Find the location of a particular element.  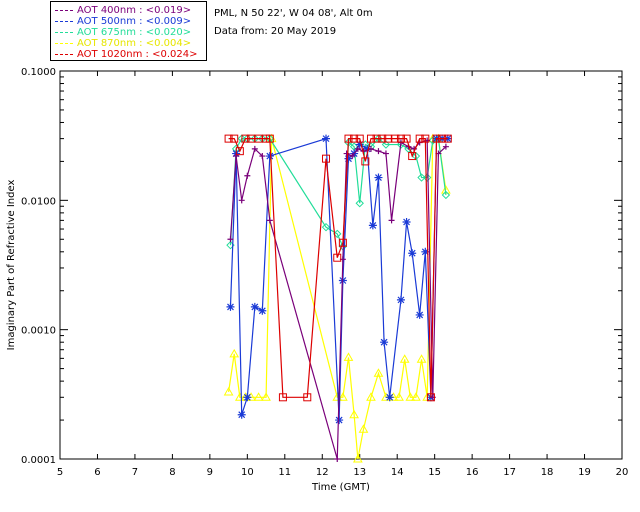

x-tick-label: 8 is located at coordinates (172, 472).